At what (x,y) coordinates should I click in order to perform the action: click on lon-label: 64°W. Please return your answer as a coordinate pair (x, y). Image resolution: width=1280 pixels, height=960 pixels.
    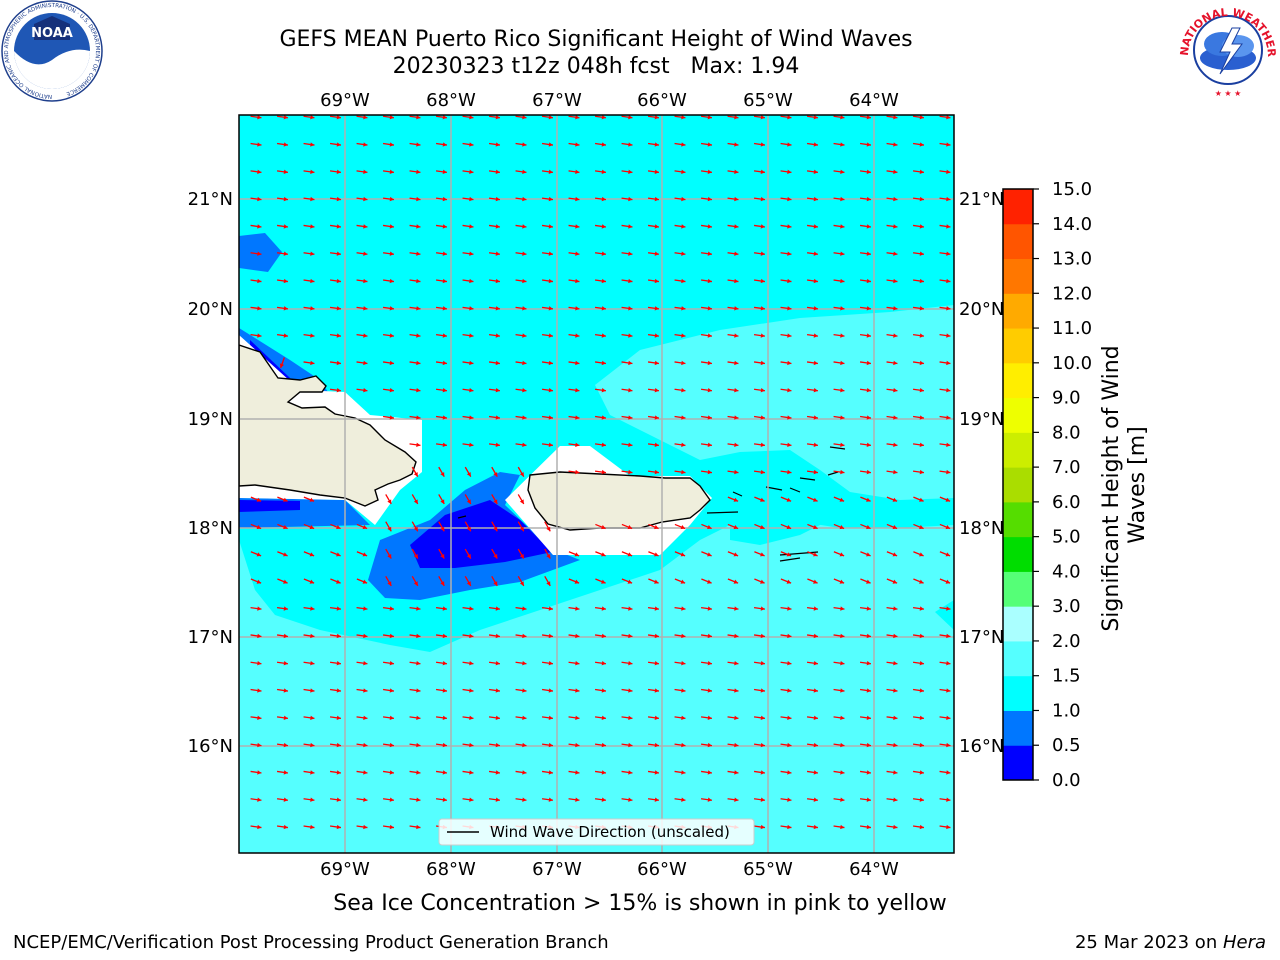
    Looking at the image, I should click on (874, 100).